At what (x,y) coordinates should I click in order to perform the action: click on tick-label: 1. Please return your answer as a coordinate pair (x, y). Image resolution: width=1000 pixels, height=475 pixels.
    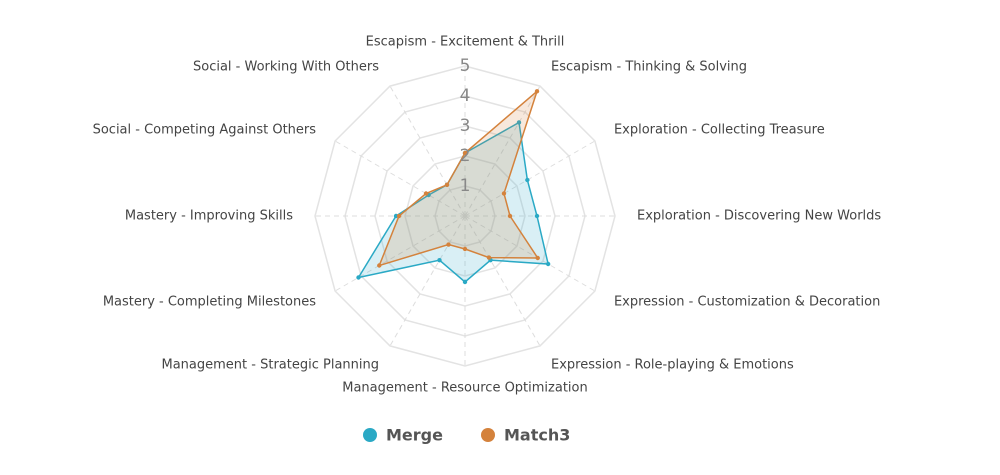
    Looking at the image, I should click on (465, 186).